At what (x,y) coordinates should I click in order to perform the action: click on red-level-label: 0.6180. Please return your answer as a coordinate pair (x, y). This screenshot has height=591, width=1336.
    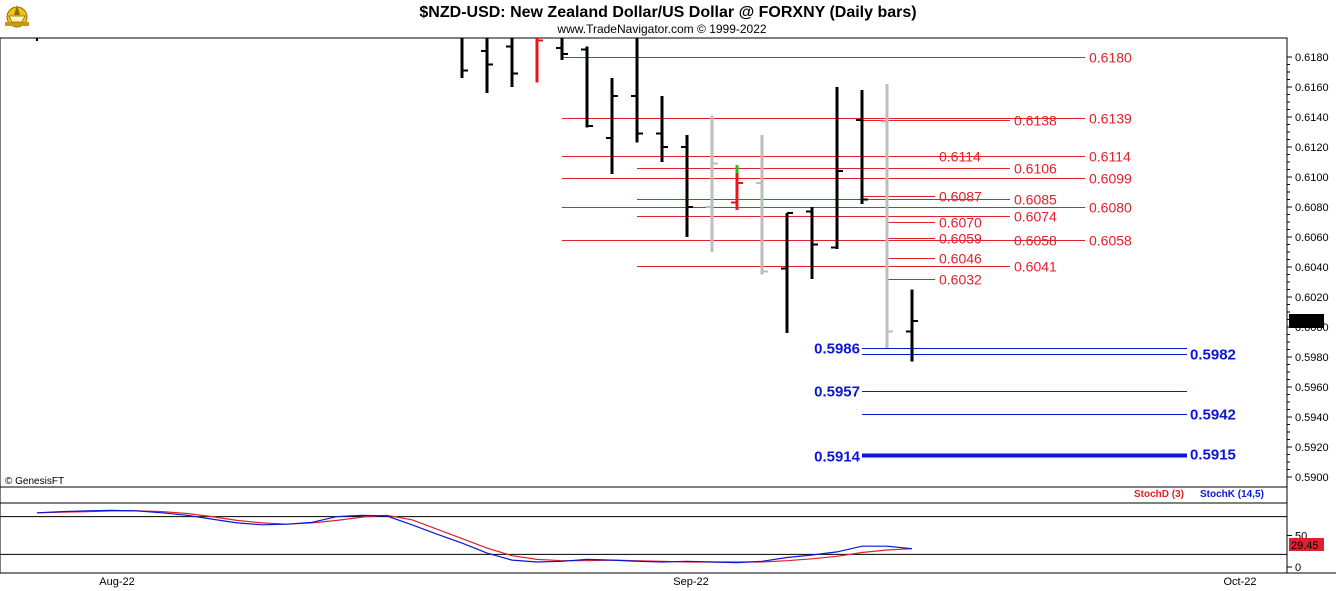
    Looking at the image, I should click on (1110, 58).